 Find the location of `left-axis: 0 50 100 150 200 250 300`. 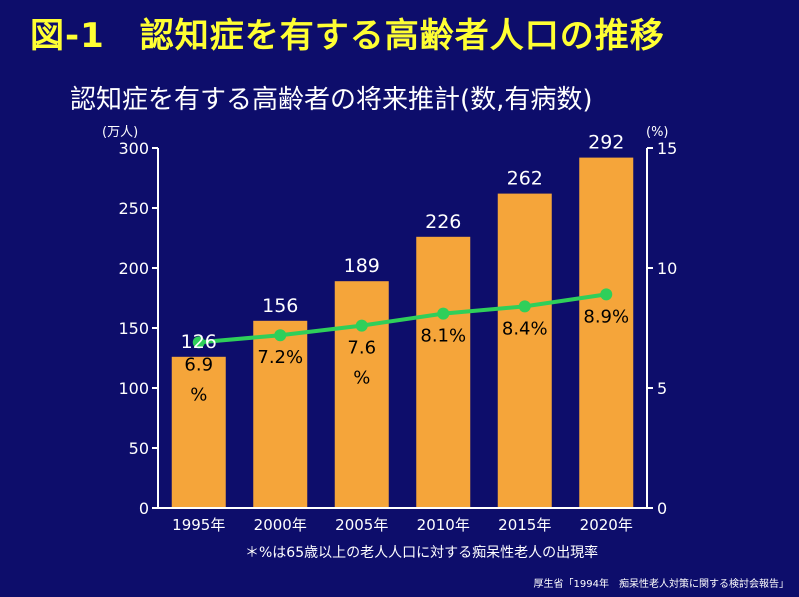

left-axis: 0 50 100 150 200 250 300 is located at coordinates (138, 328).